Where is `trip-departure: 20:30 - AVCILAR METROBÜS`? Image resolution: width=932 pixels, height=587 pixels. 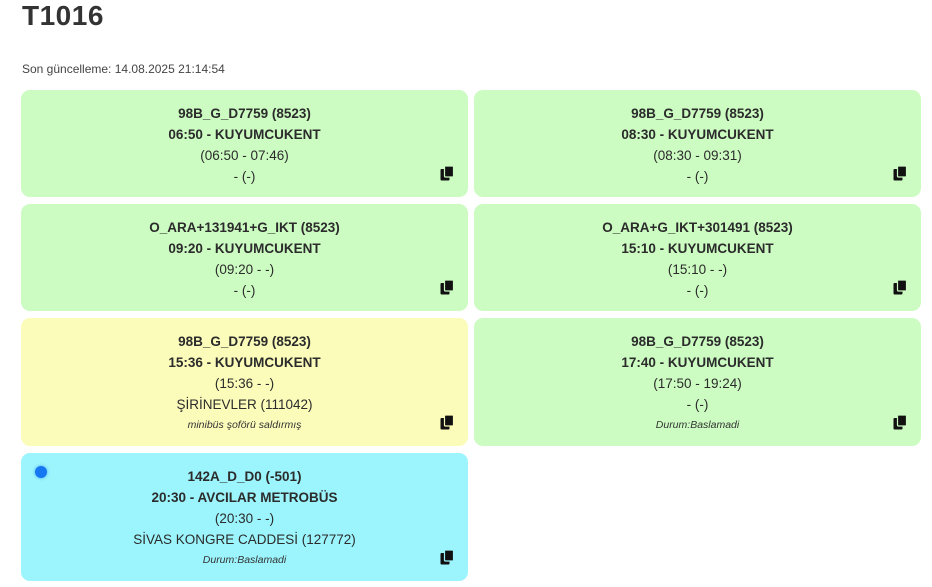
trip-departure: 20:30 - AVCILAR METROBÜS is located at coordinates (244, 497).